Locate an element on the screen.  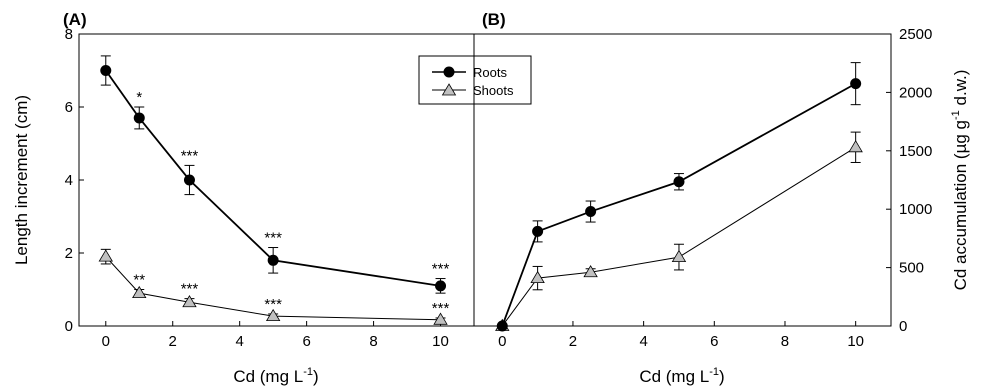
panel-b-y-axis-label-main: Cd accumulation (µg g is located at coordinates (960, 205).